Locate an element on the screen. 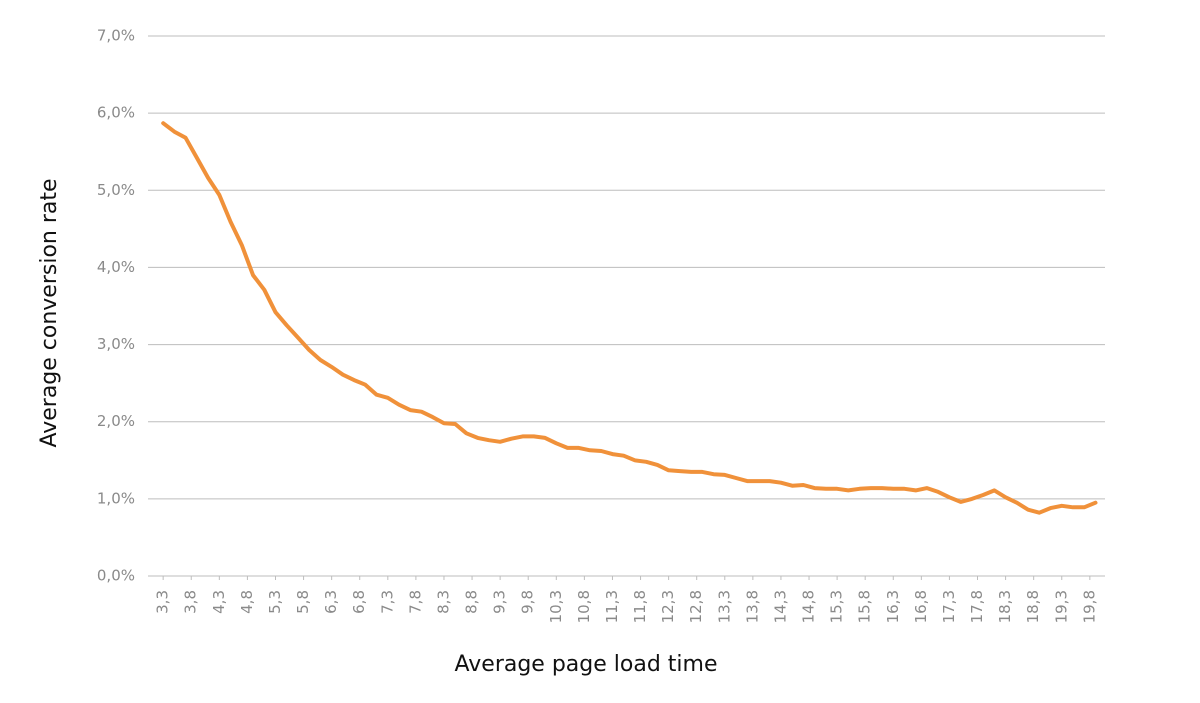  x-tick-label: 6,3 is located at coordinates (331, 602).